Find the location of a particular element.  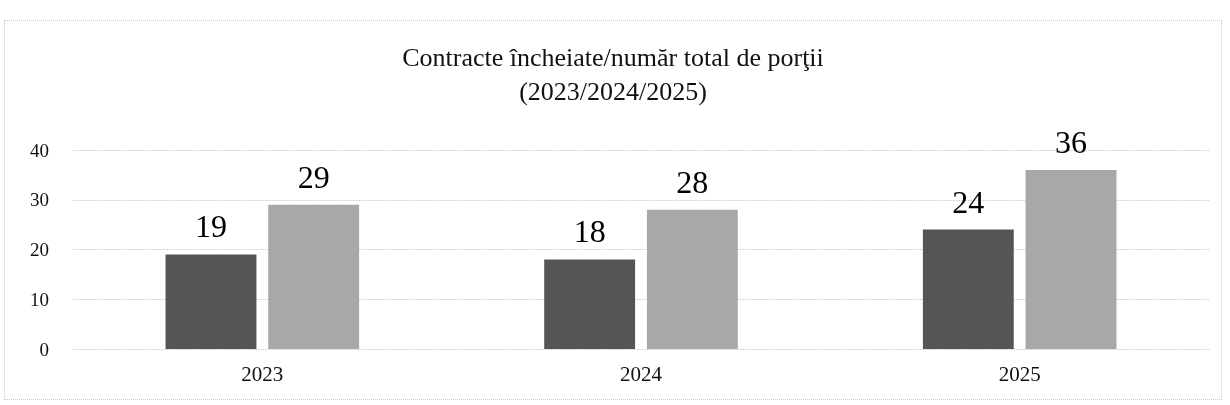

y-tick-label: 10 is located at coordinates (39, 299).